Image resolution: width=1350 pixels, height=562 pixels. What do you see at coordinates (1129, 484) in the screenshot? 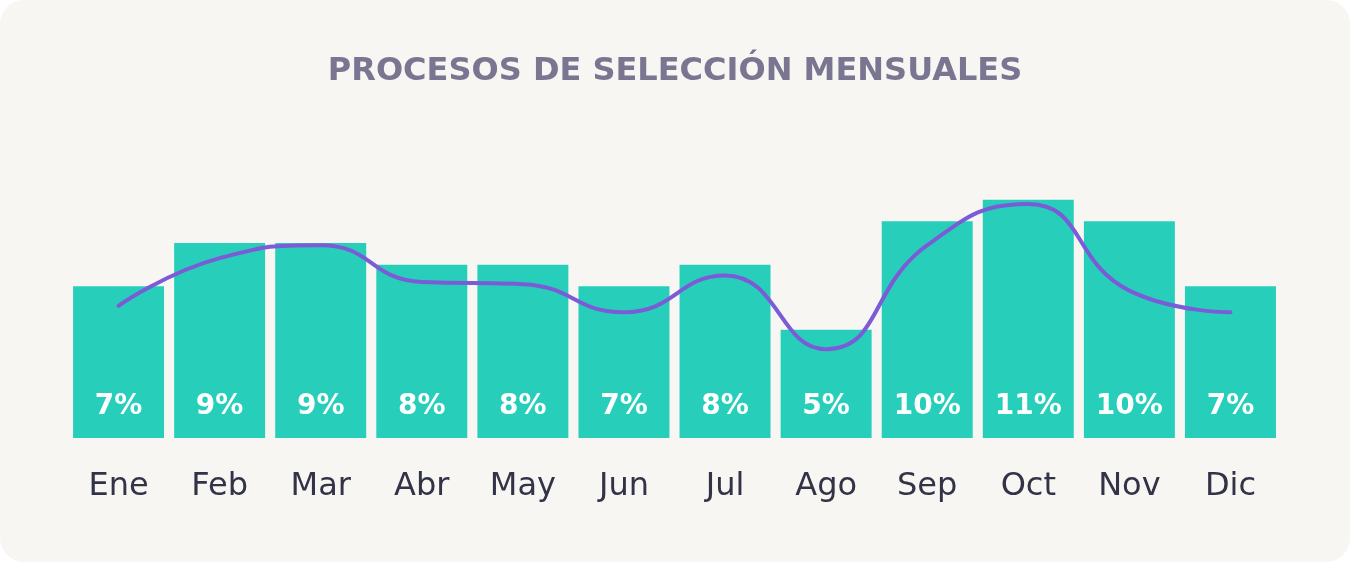
I see `x-tick-label: Nov` at bounding box center [1129, 484].